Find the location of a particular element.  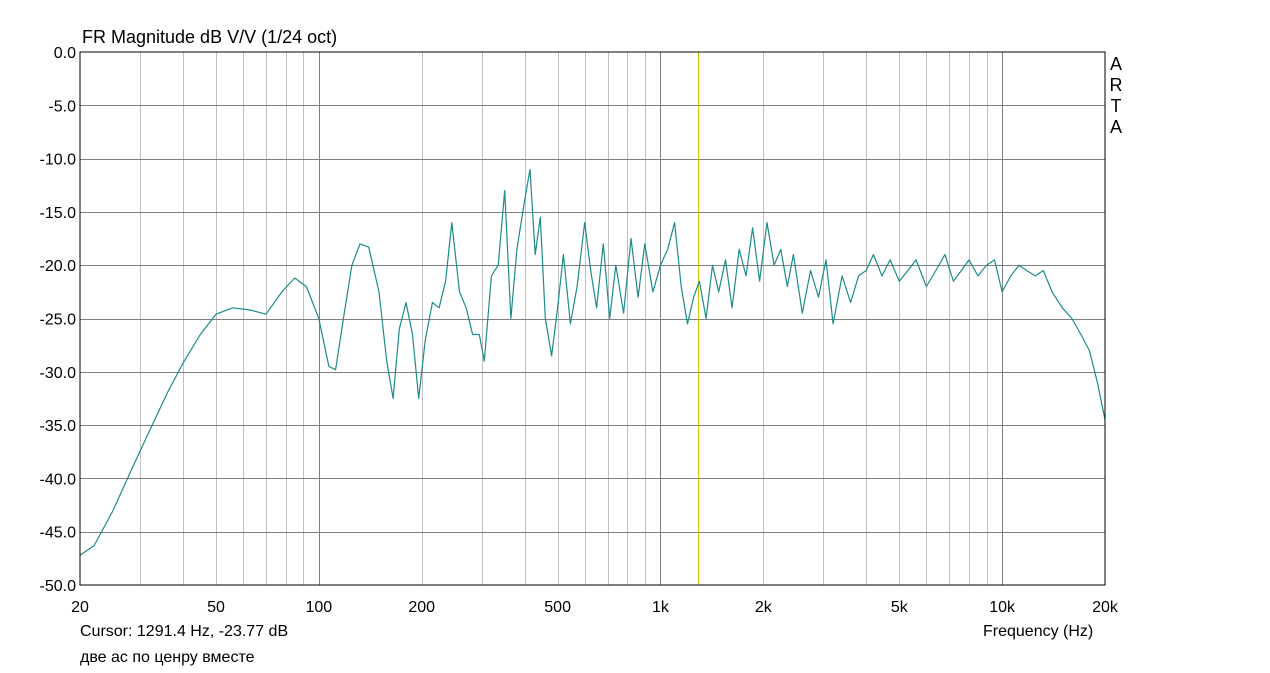

x-tick-label: 500 is located at coordinates (557, 607).